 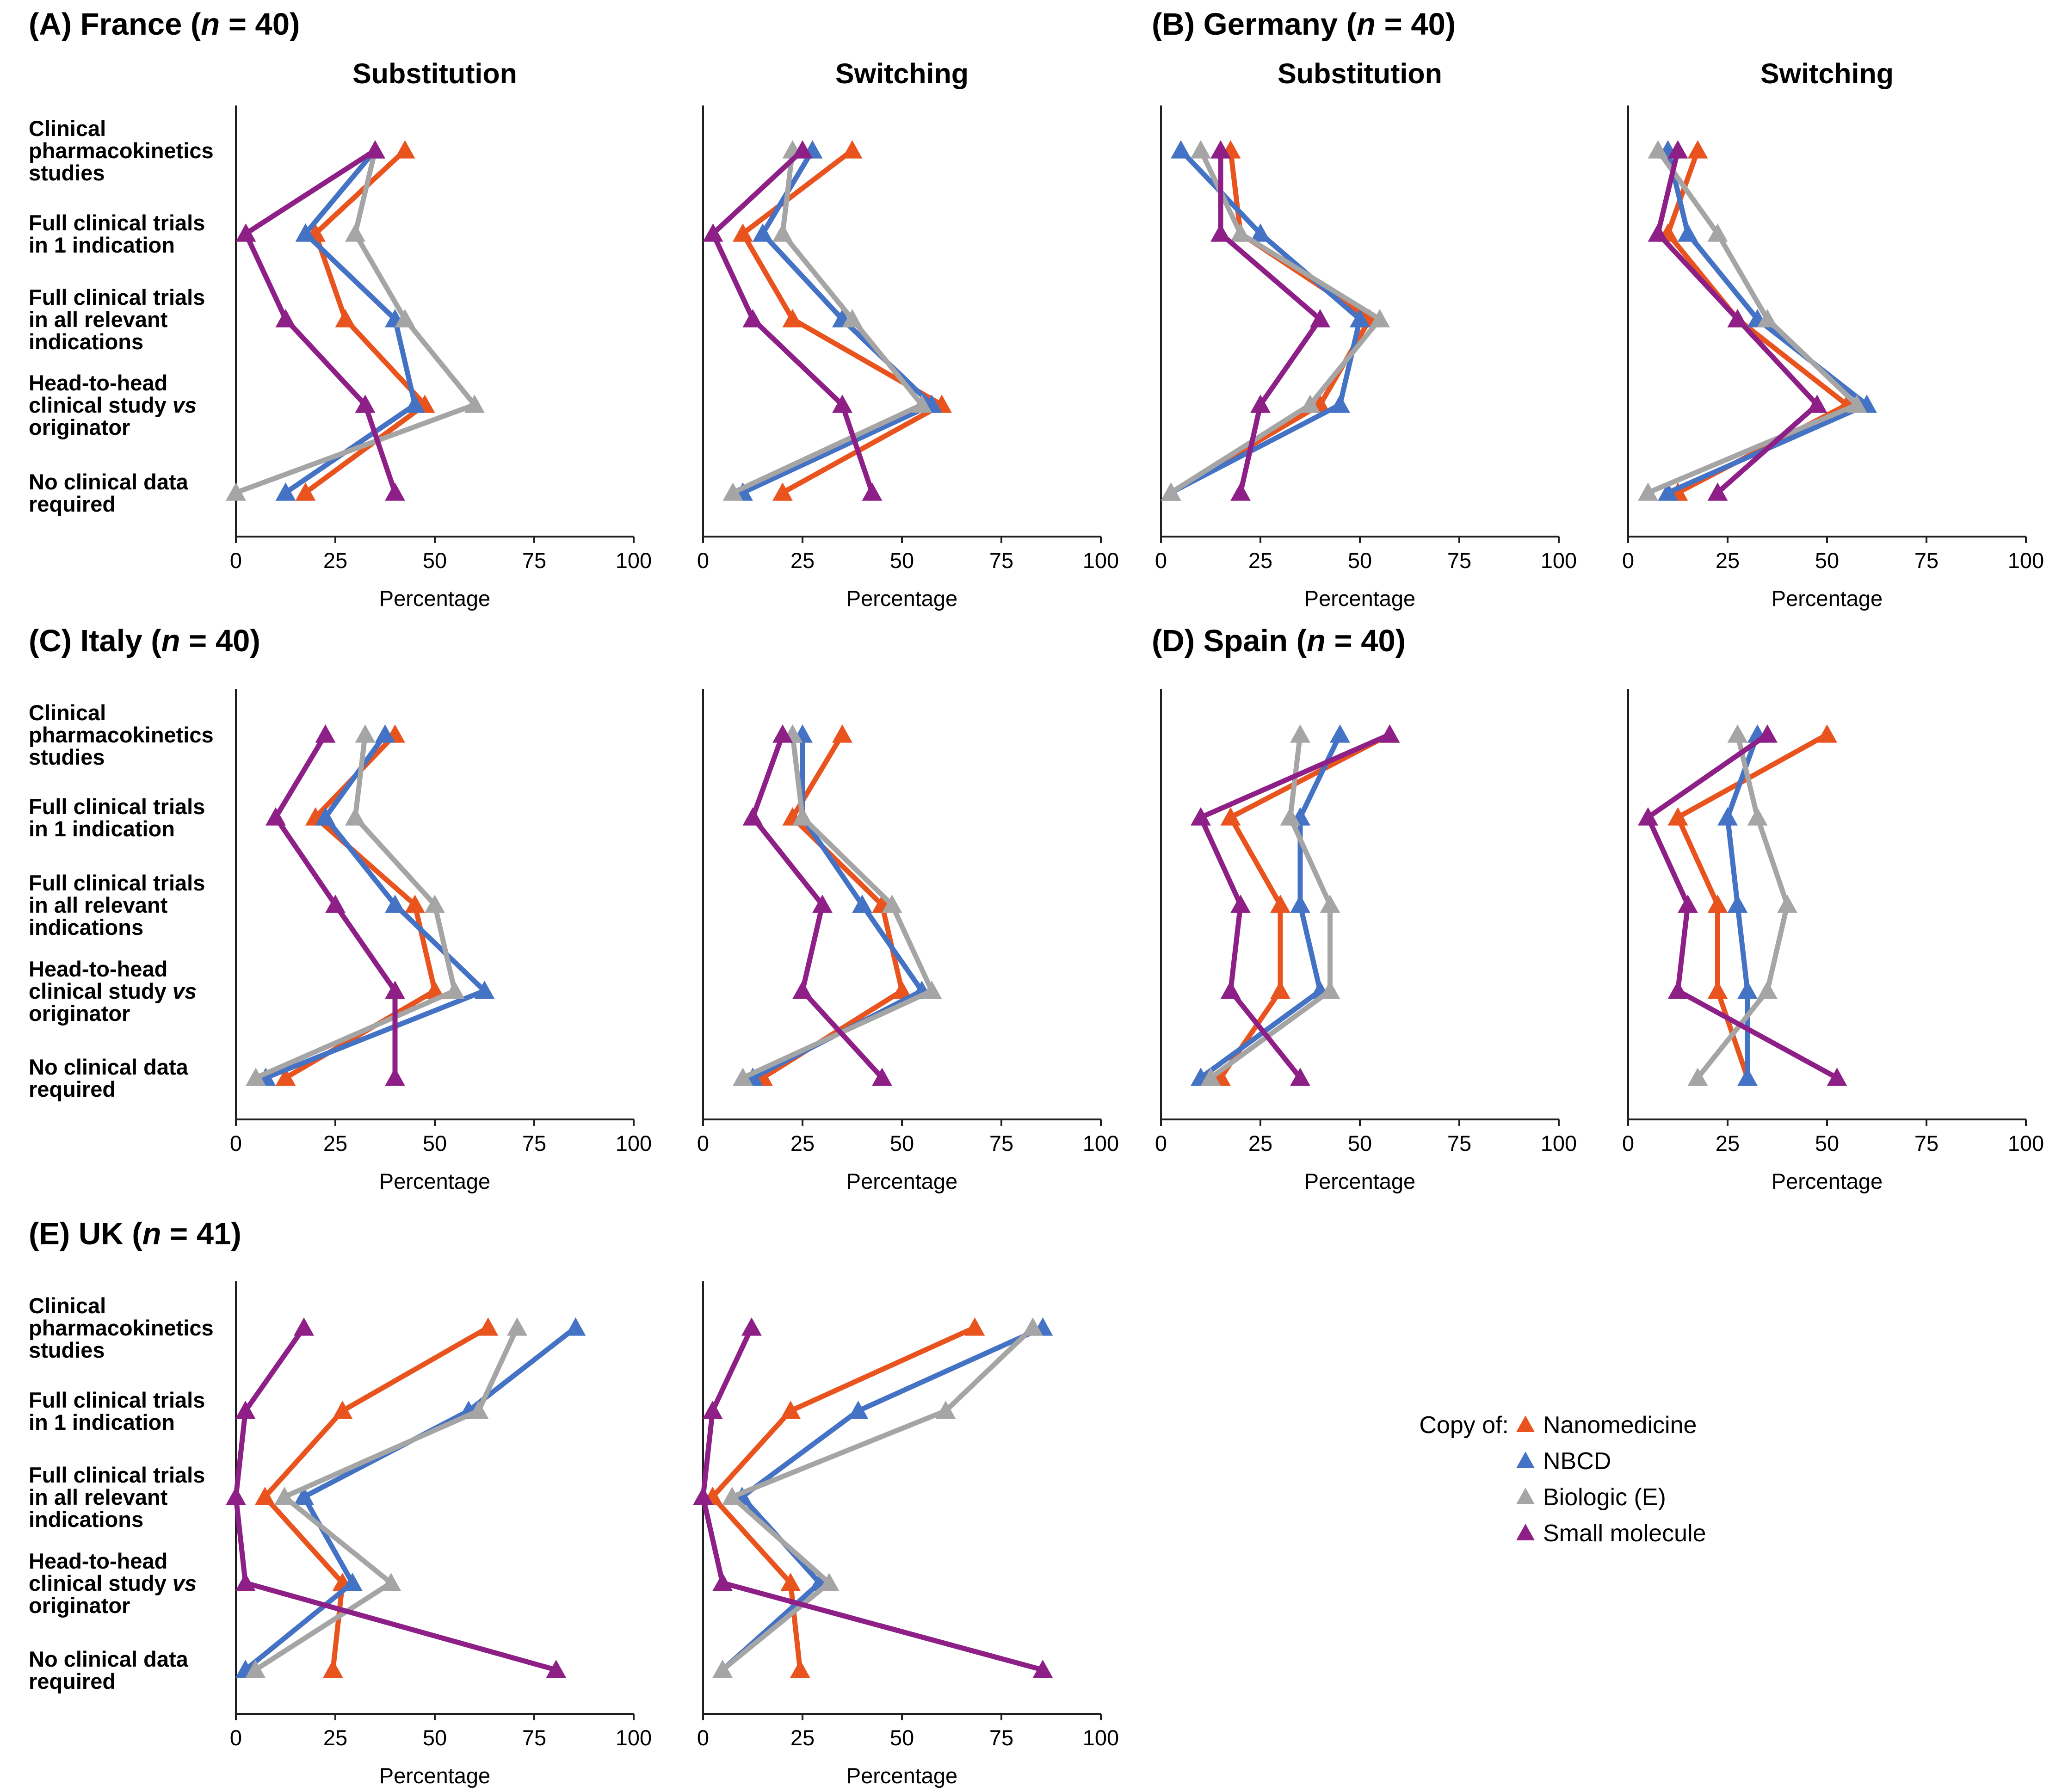 I want to click on panel-5-category-label-4: Head-to-head clinical study vs originator, so click(x=113, y=1583).